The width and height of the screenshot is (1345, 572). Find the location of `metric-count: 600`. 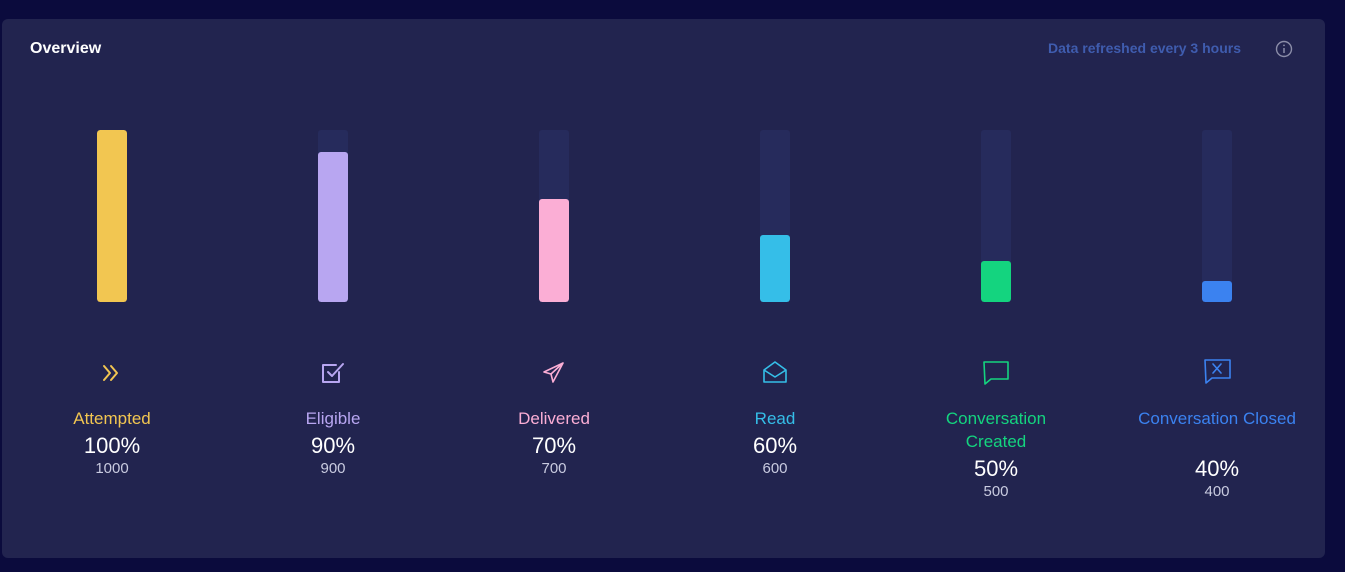

metric-count: 600 is located at coordinates (775, 468).